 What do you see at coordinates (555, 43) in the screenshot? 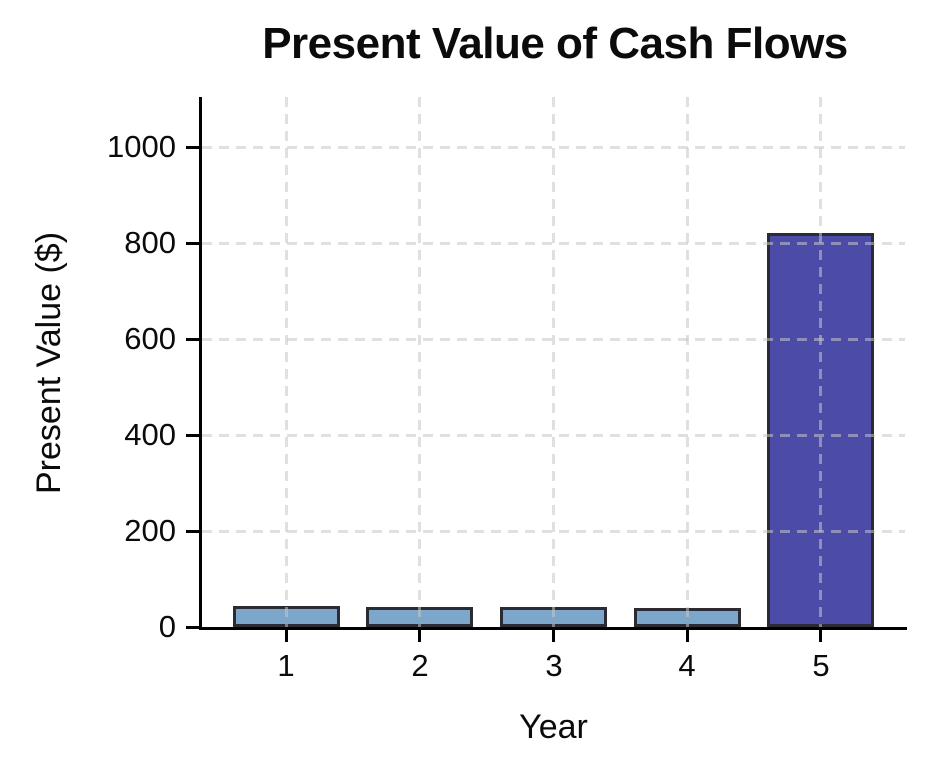
I see `chart-title: Present Value of Cash Flows` at bounding box center [555, 43].